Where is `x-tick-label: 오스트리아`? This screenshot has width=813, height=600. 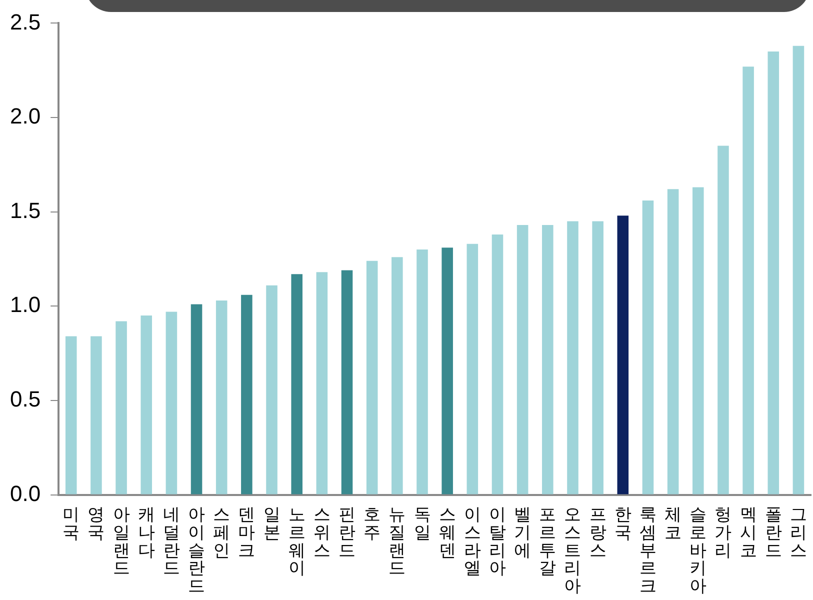
x-tick-label: 오스트리아 is located at coordinates (573, 550).